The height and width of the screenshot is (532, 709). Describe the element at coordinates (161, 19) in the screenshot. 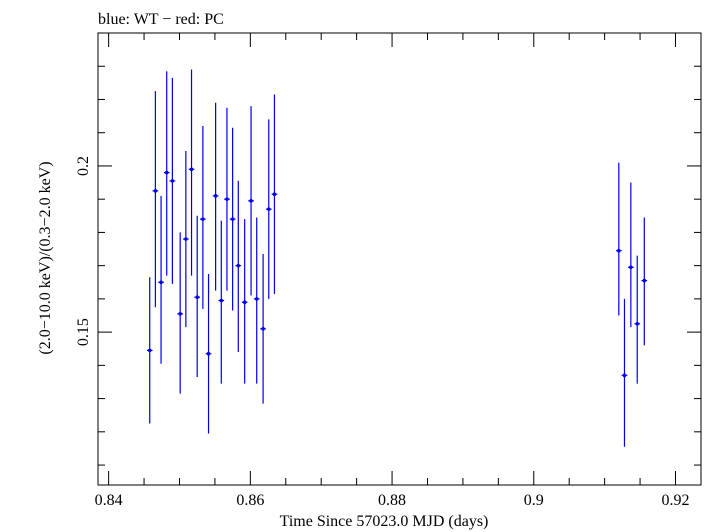

I see `chart-title: blue: WT − red: PC` at that location.